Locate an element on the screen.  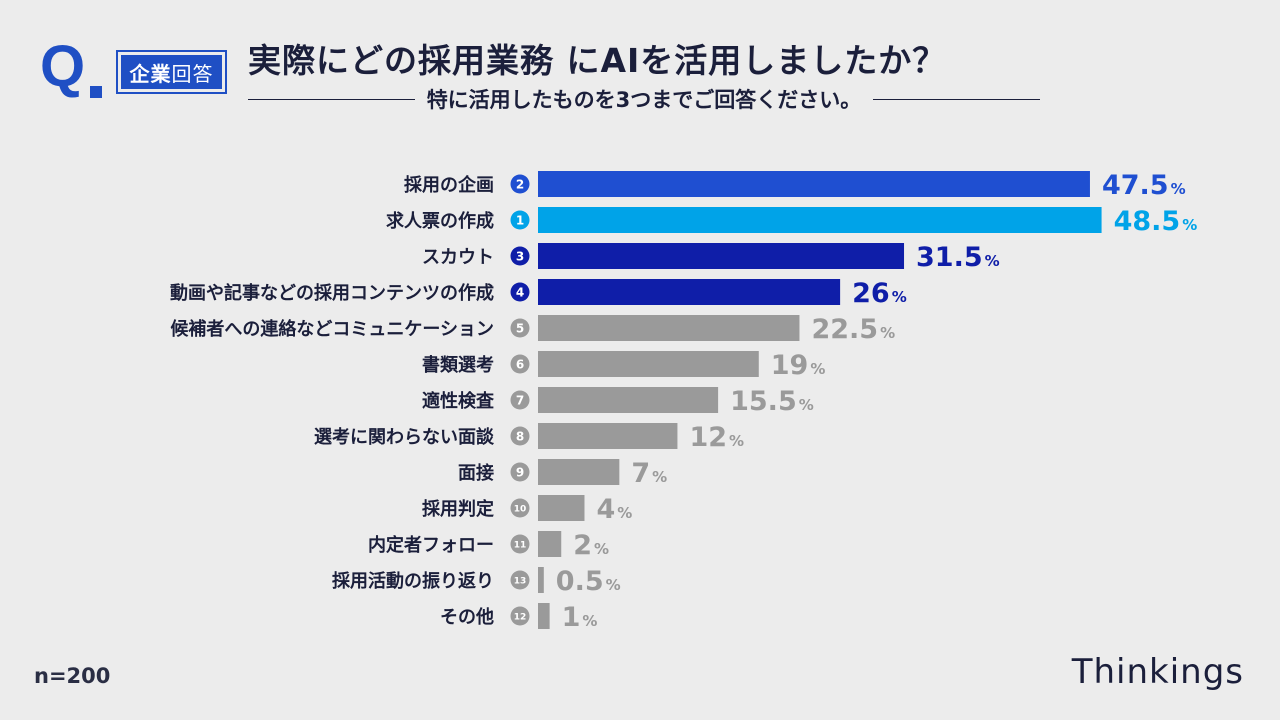
value-label: 12% is located at coordinates (716, 437).